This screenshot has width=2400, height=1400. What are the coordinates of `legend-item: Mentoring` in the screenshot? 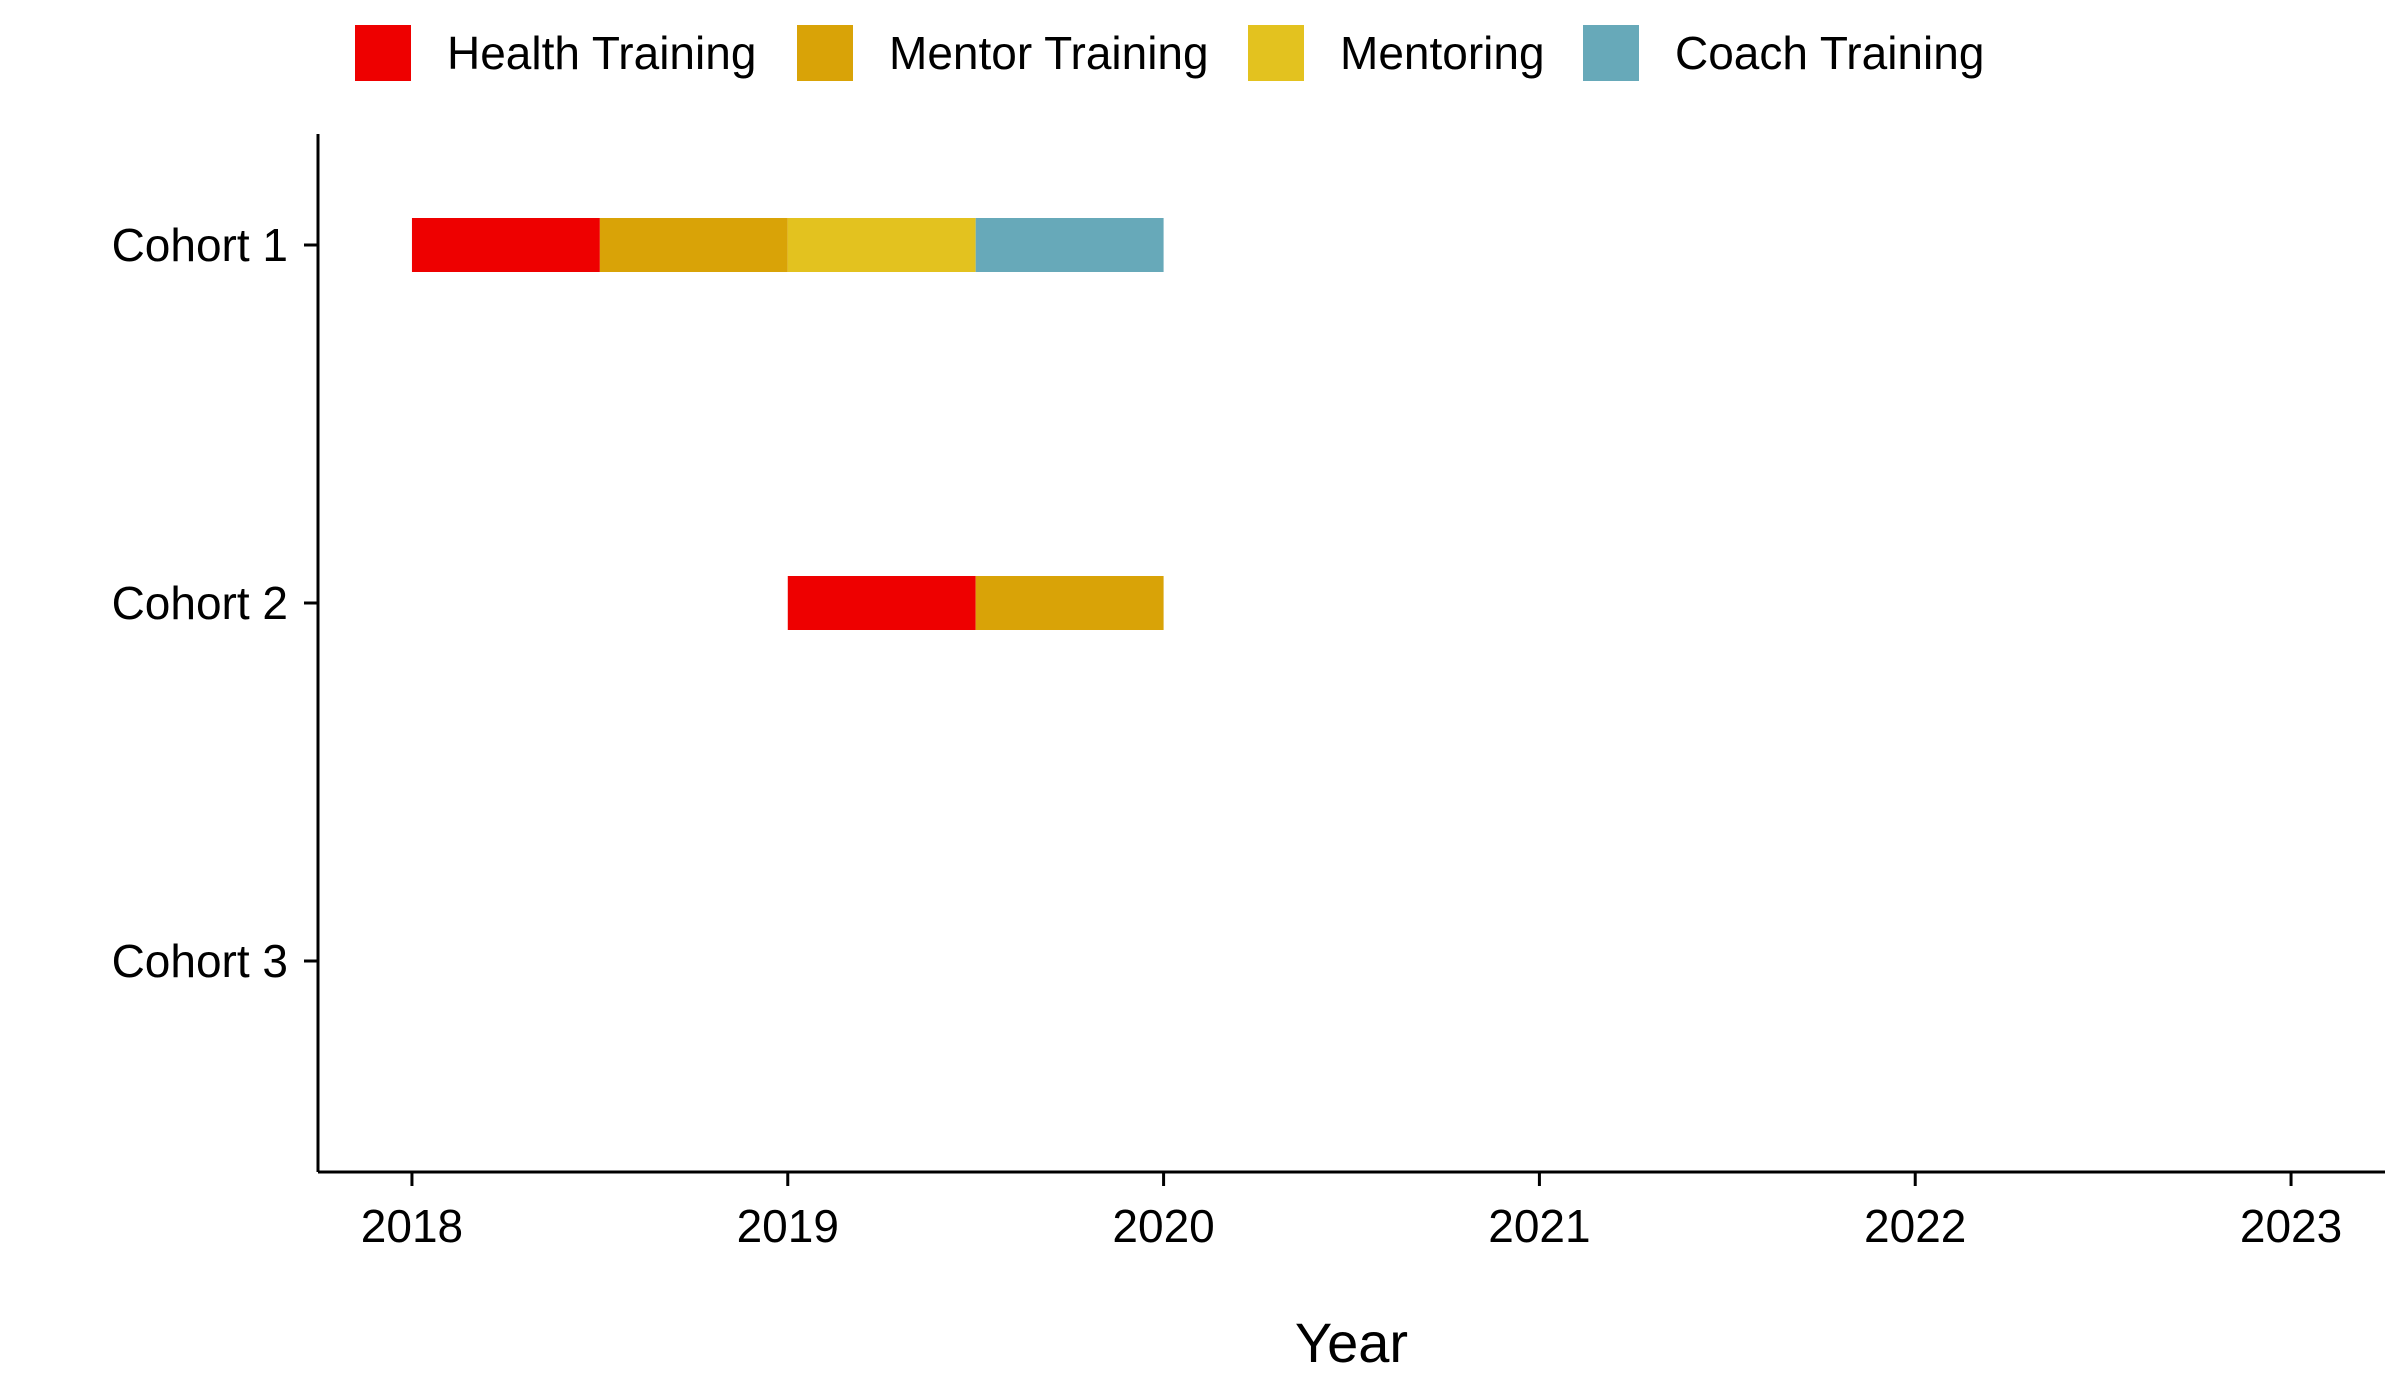 It's located at (1396, 53).